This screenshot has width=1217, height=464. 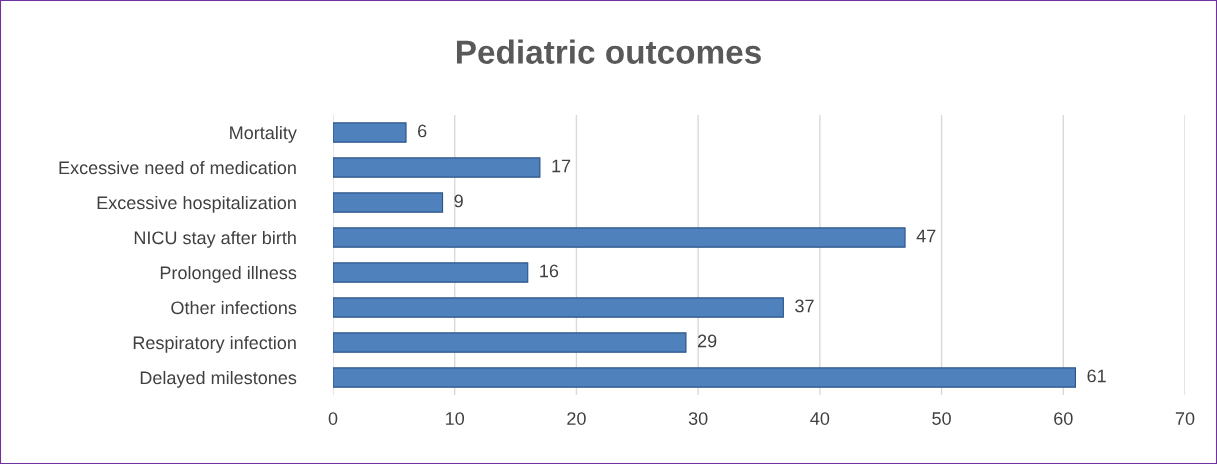 What do you see at coordinates (698, 418) in the screenshot?
I see `x-tick-label: 30` at bounding box center [698, 418].